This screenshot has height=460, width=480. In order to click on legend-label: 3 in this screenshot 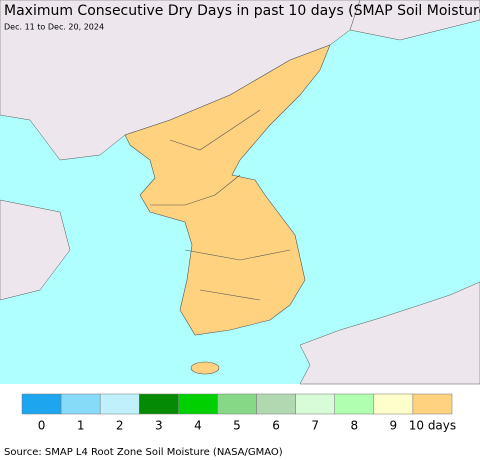, I will do `click(159, 426)`.